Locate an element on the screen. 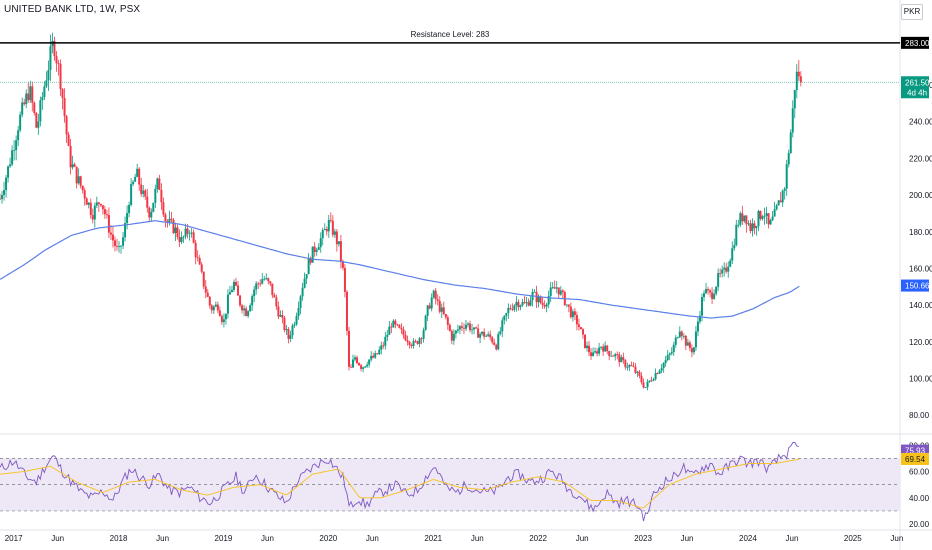  price-axis-tick: 220.00 is located at coordinates (920, 158).